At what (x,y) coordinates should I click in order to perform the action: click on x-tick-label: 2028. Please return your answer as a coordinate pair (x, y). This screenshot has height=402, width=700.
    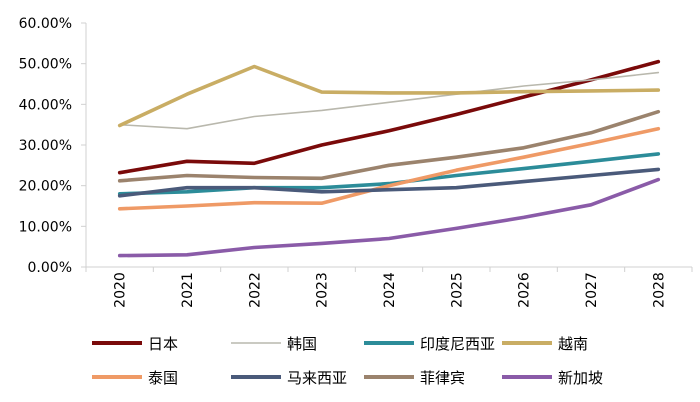
    Looking at the image, I should click on (659, 290).